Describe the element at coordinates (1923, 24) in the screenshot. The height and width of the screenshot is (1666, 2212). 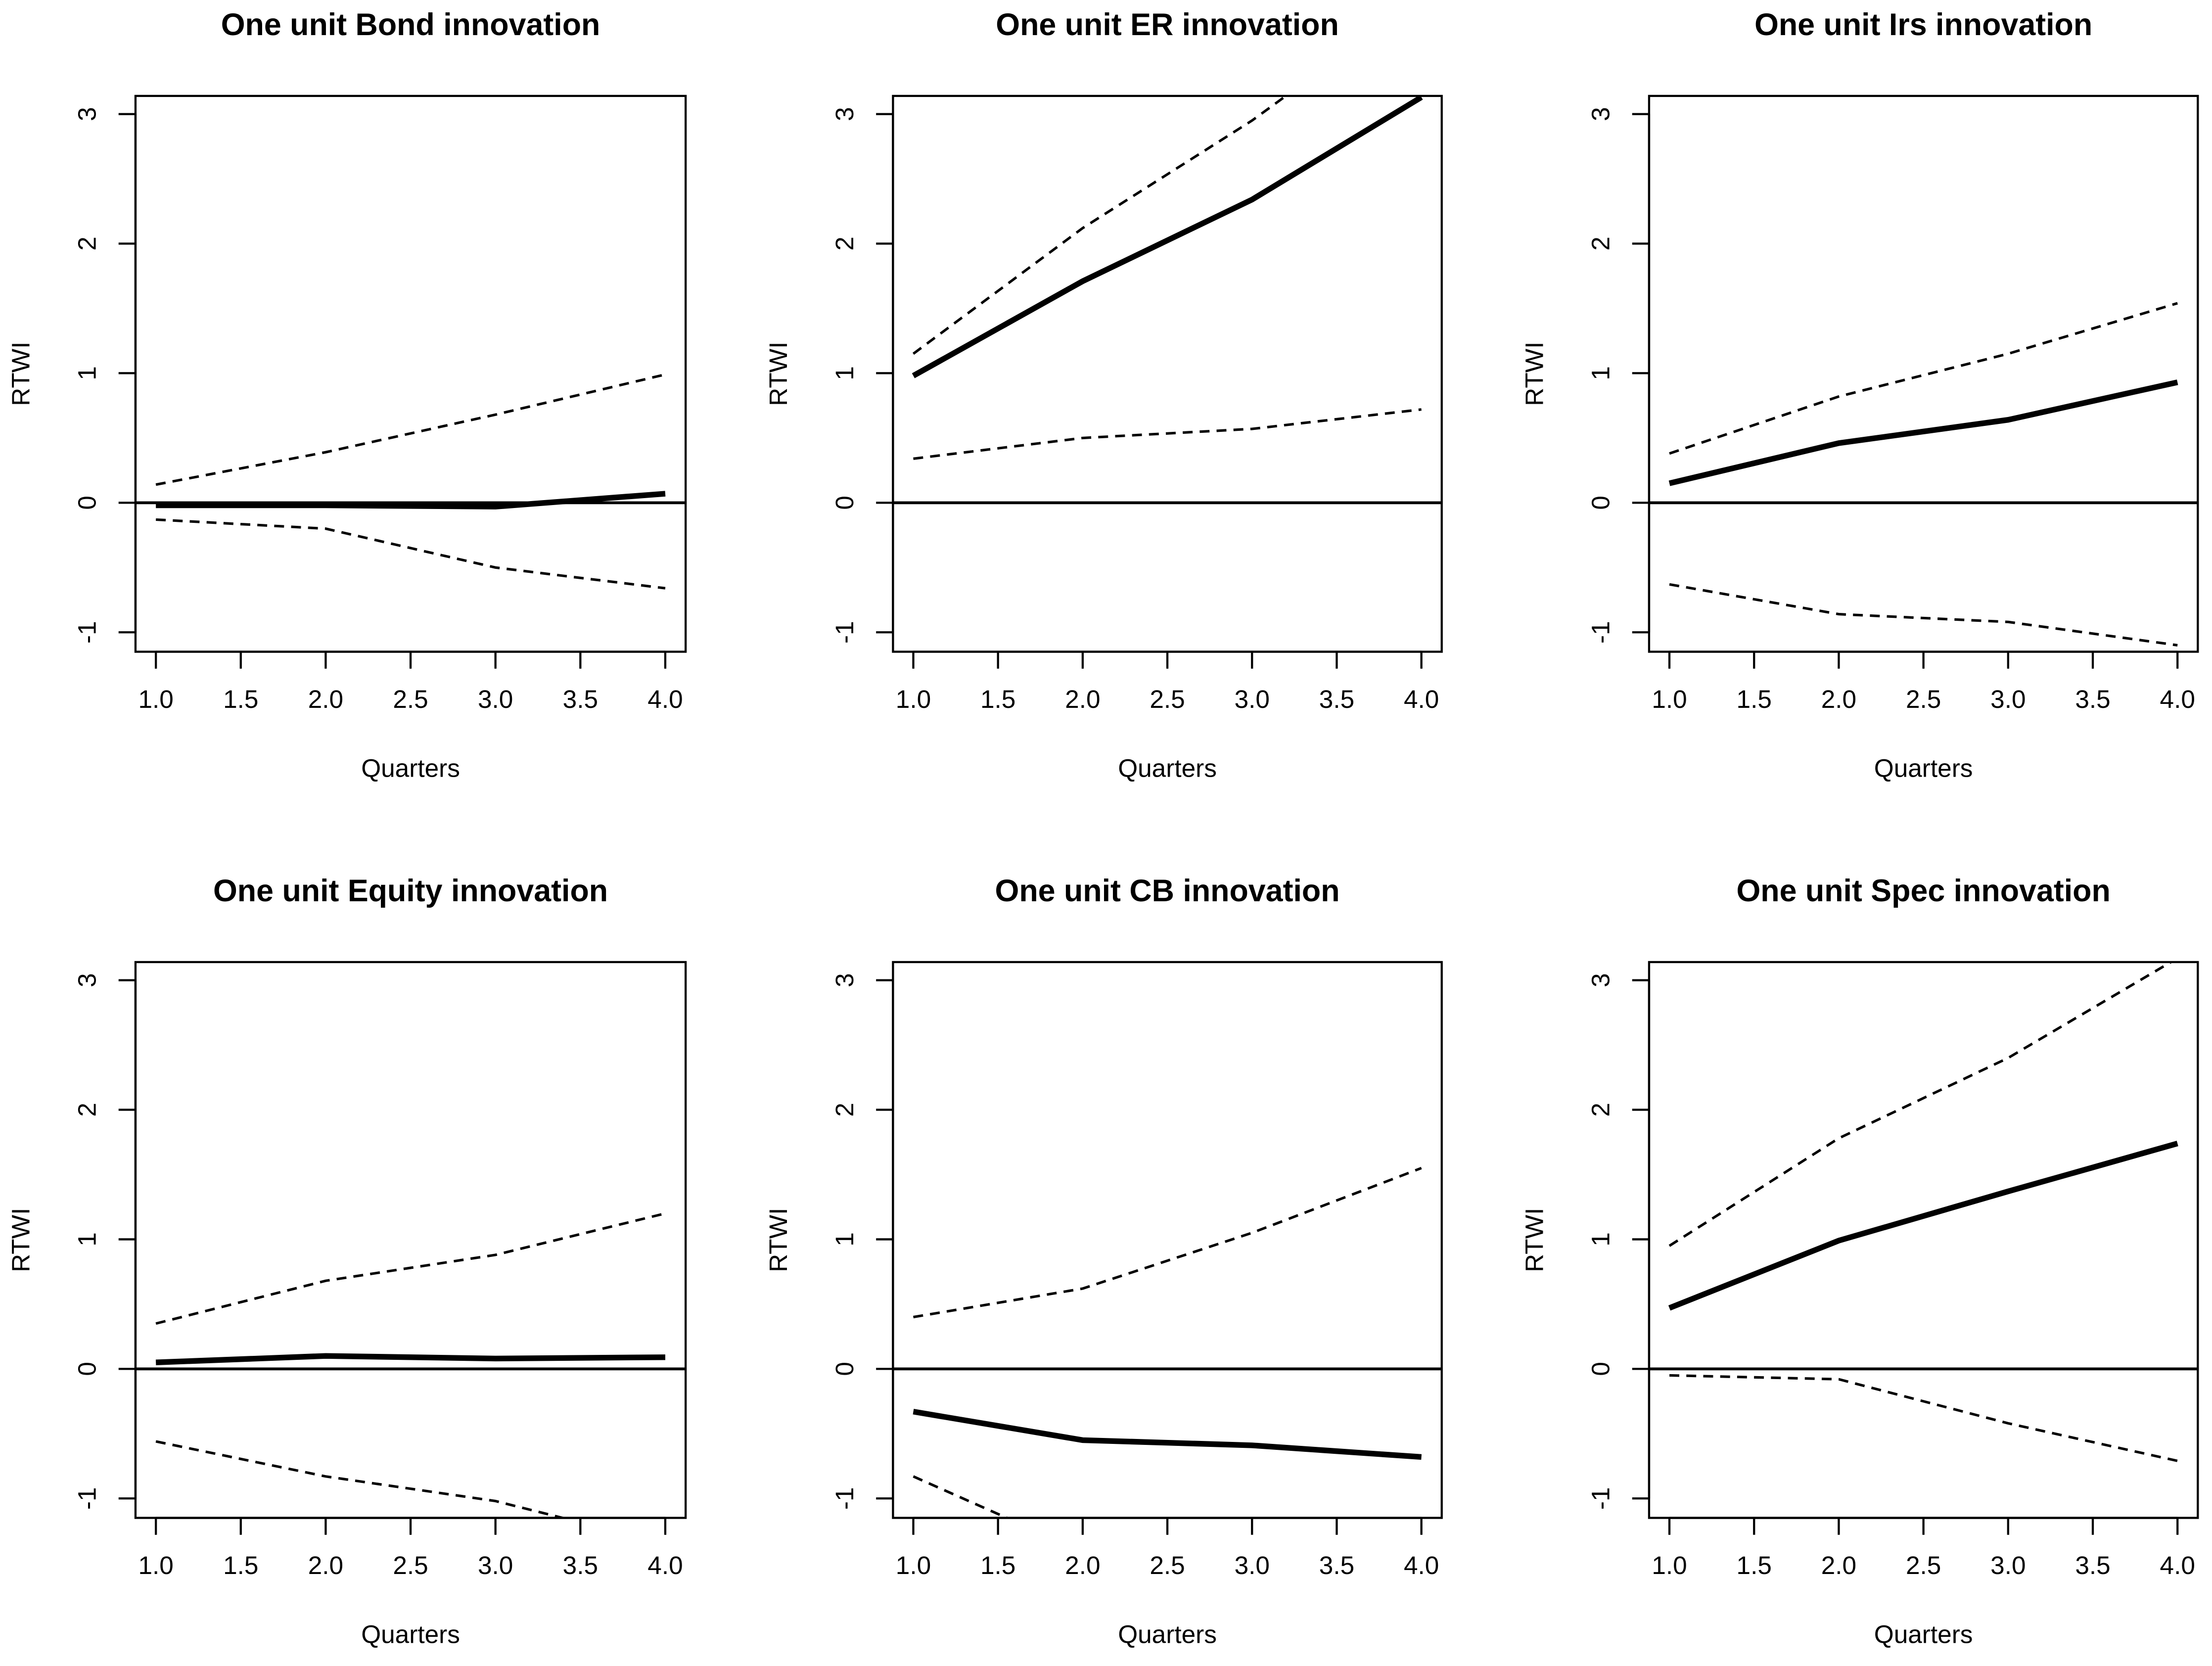
I see `chart-title: One unit Irs innovation` at that location.